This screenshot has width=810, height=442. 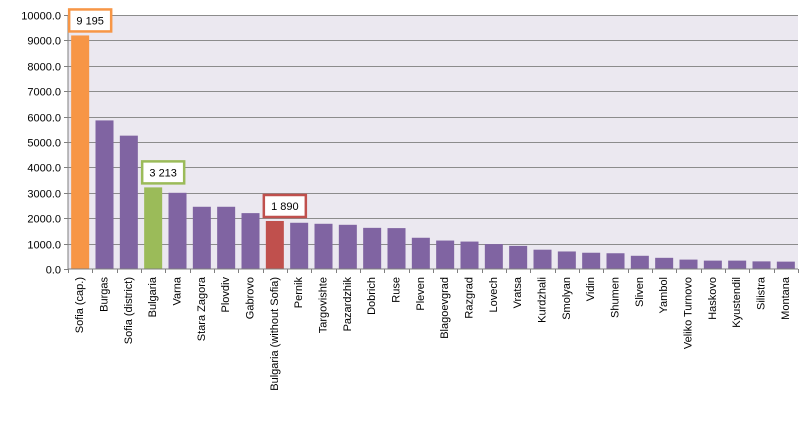 What do you see at coordinates (44, 68) in the screenshot?
I see `y-tick-label: 8000.0` at bounding box center [44, 68].